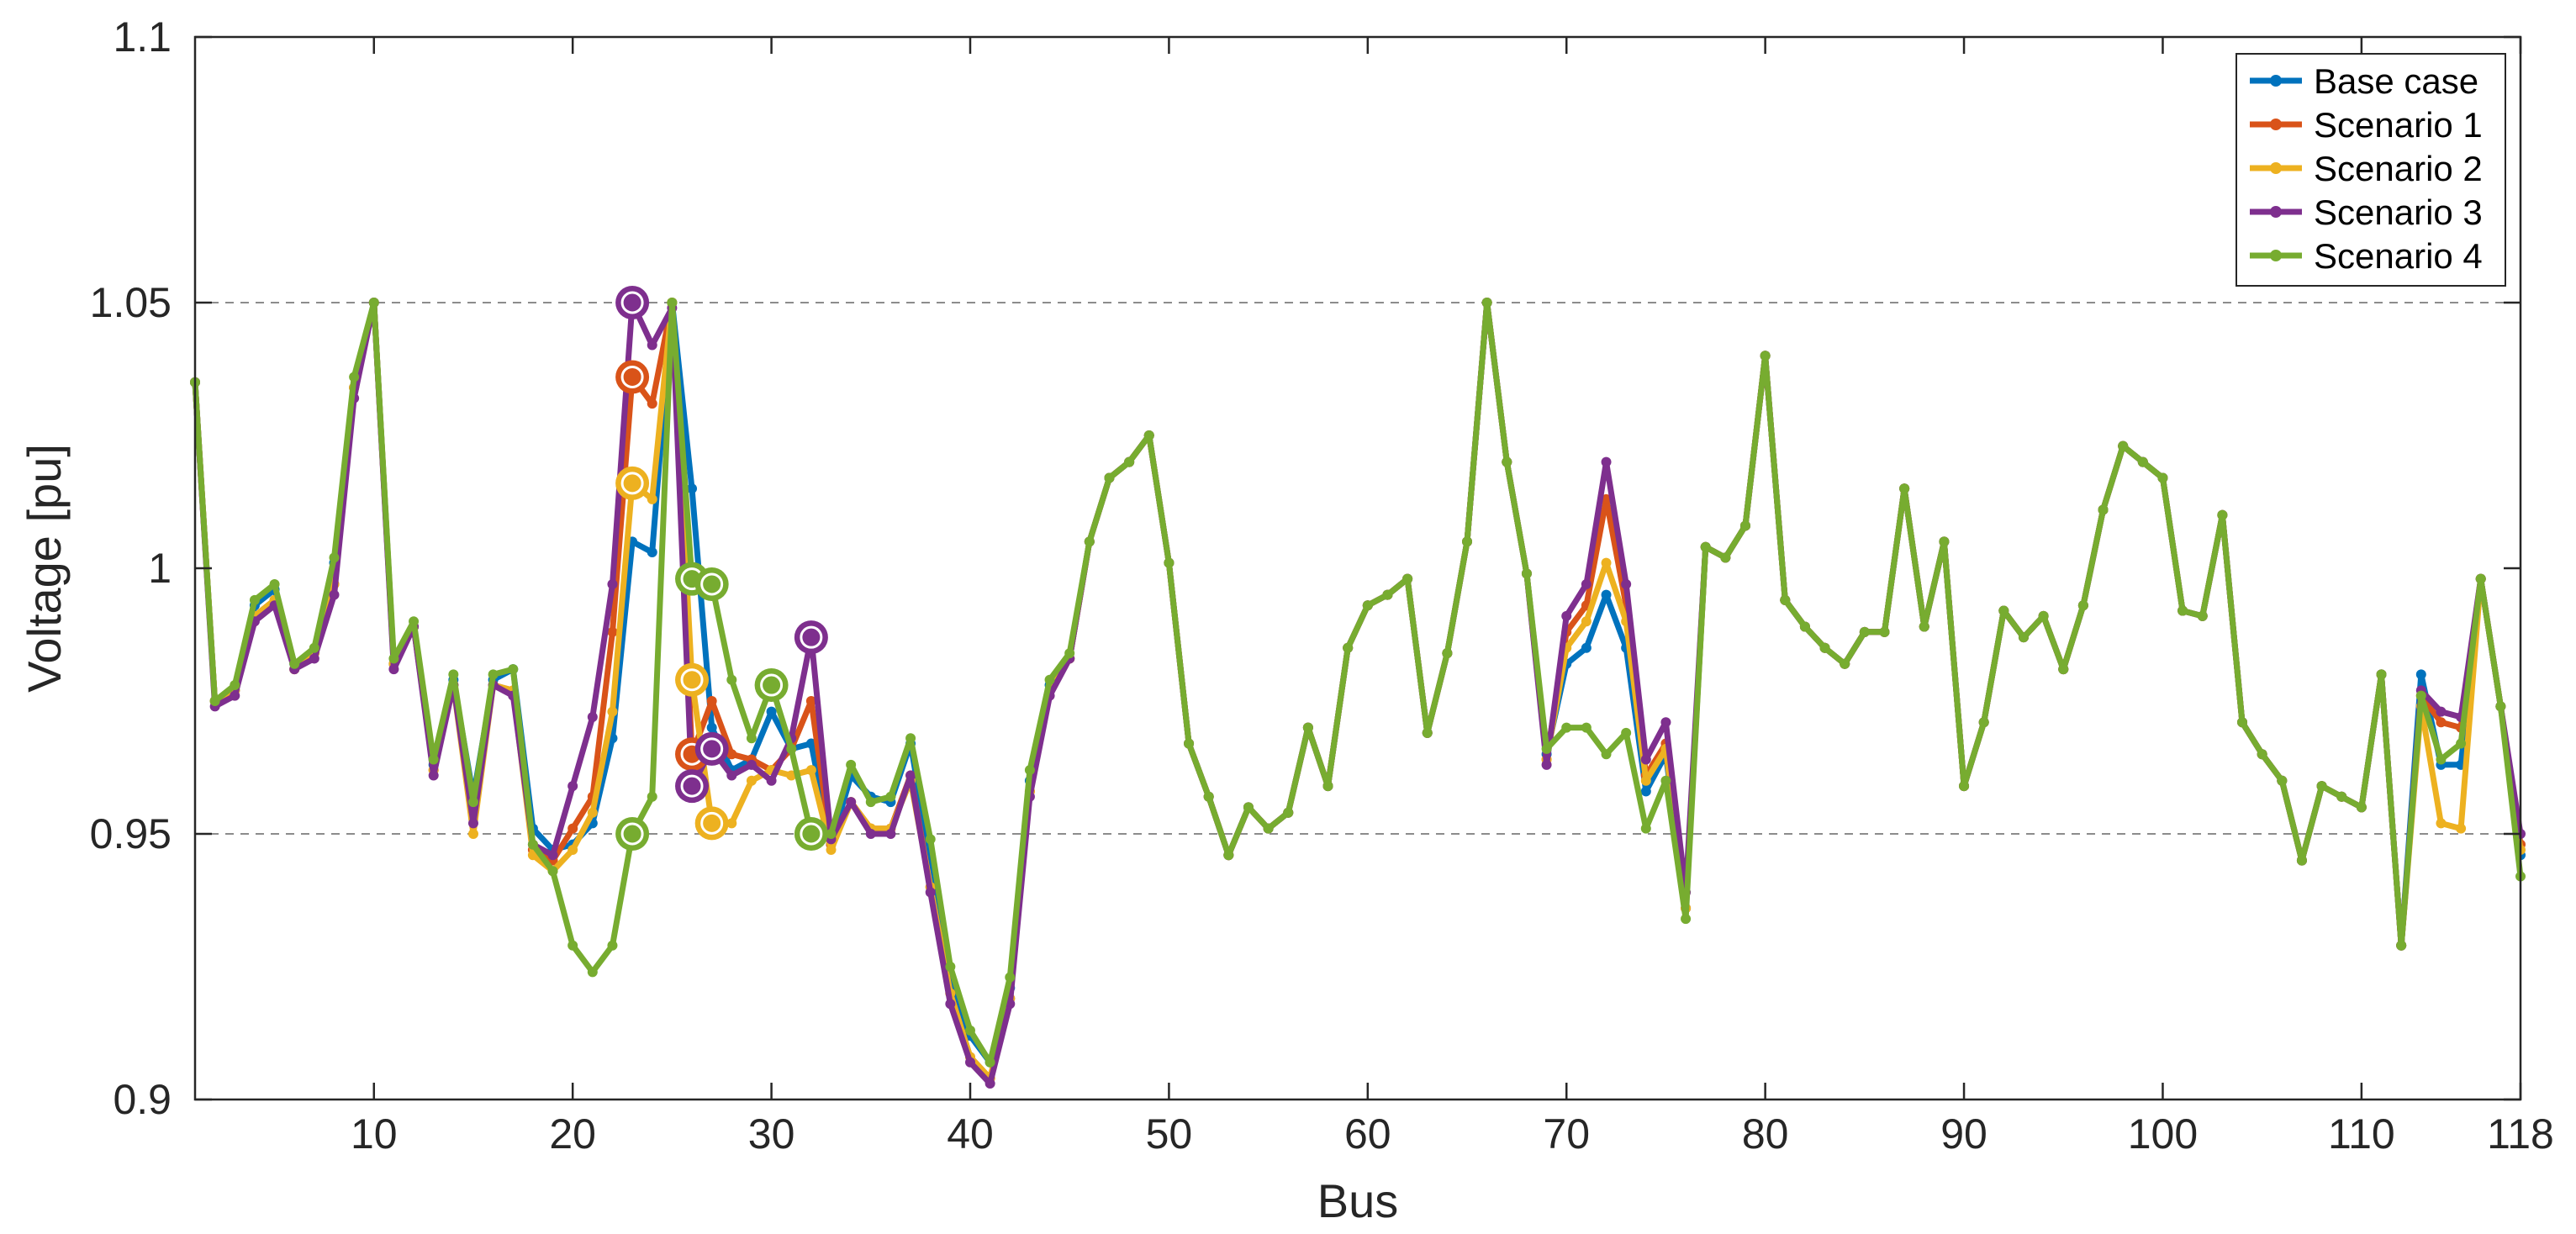 The image size is (2576, 1234). I want to click on legend-label: Scenario 3, so click(2398, 212).